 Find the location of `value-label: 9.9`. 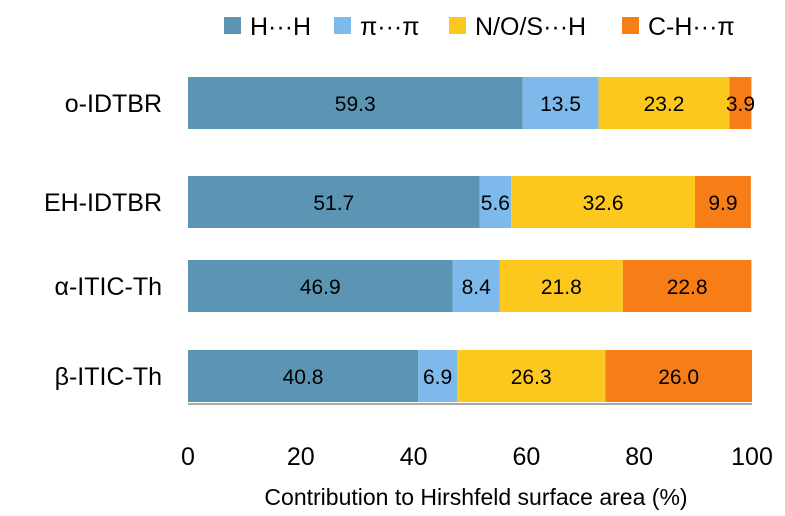

value-label: 9.9 is located at coordinates (722, 203).